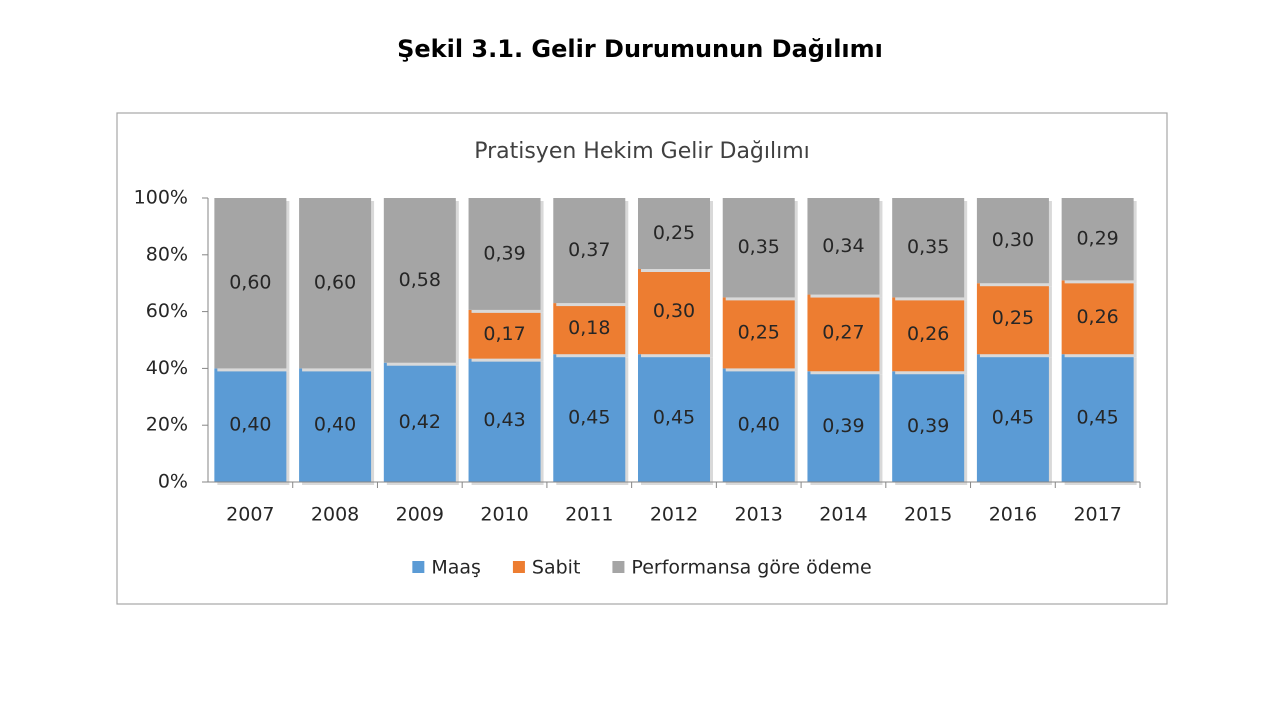  I want to click on x-tick-label: 2015, so click(928, 515).